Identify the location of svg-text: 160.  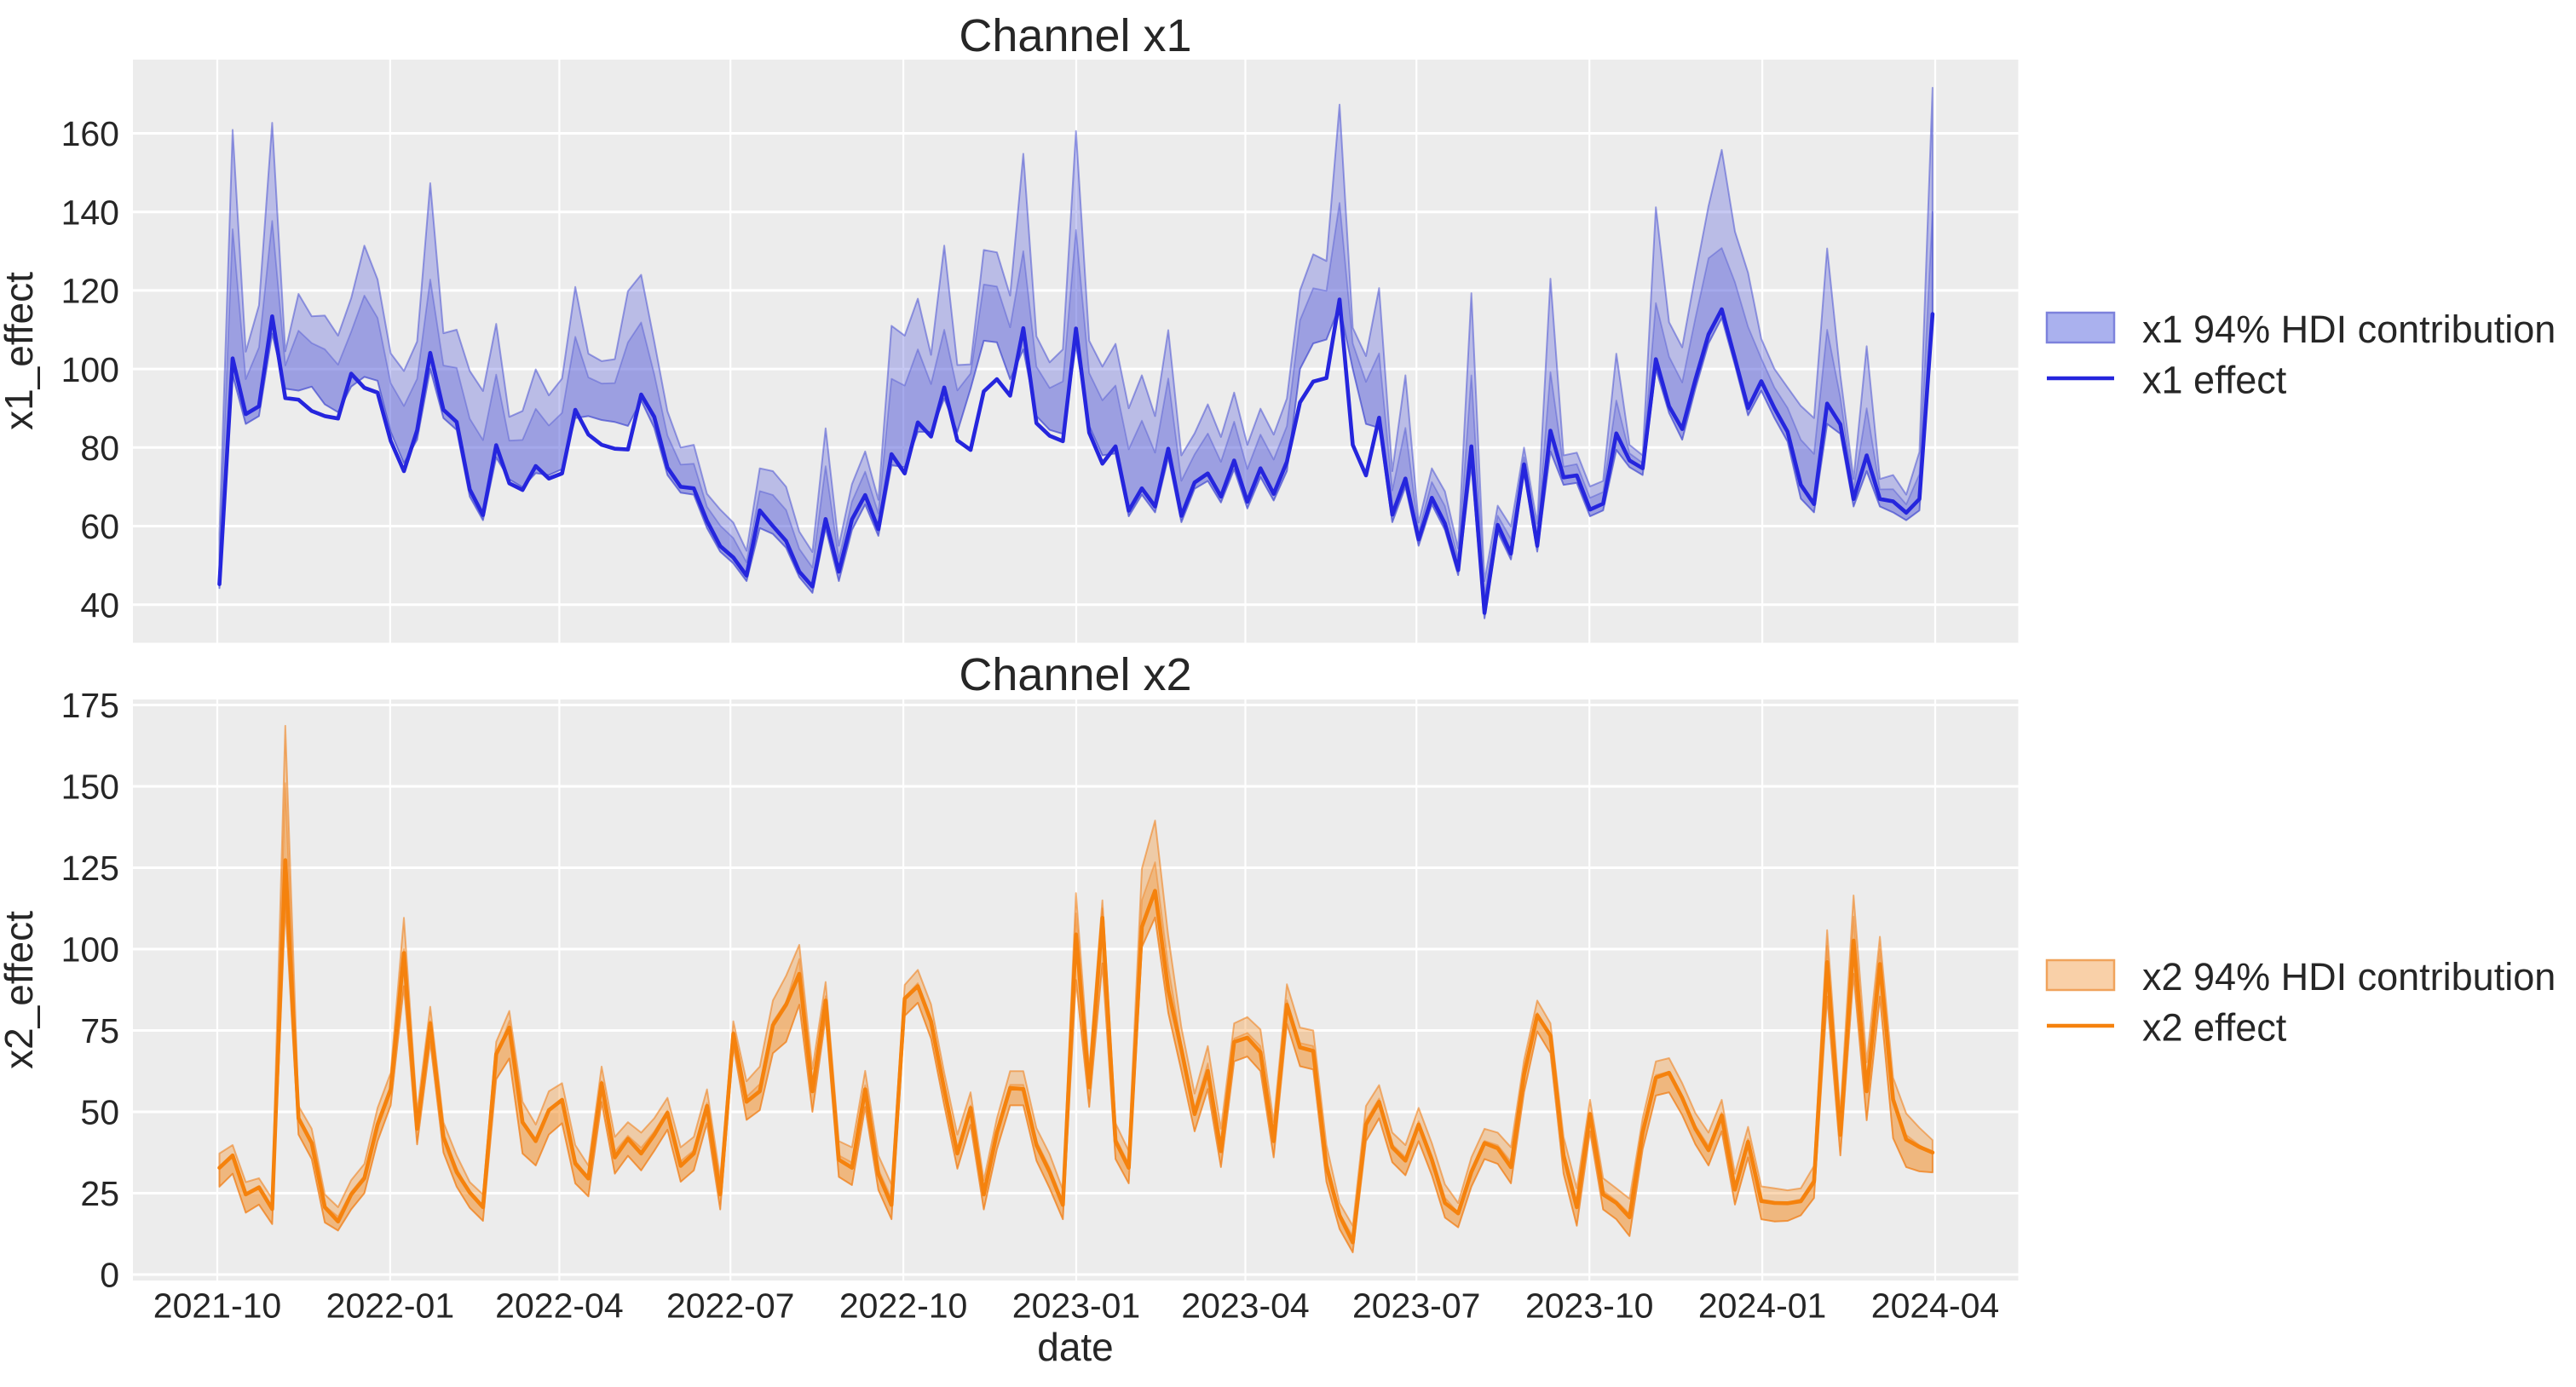
(90, 133).